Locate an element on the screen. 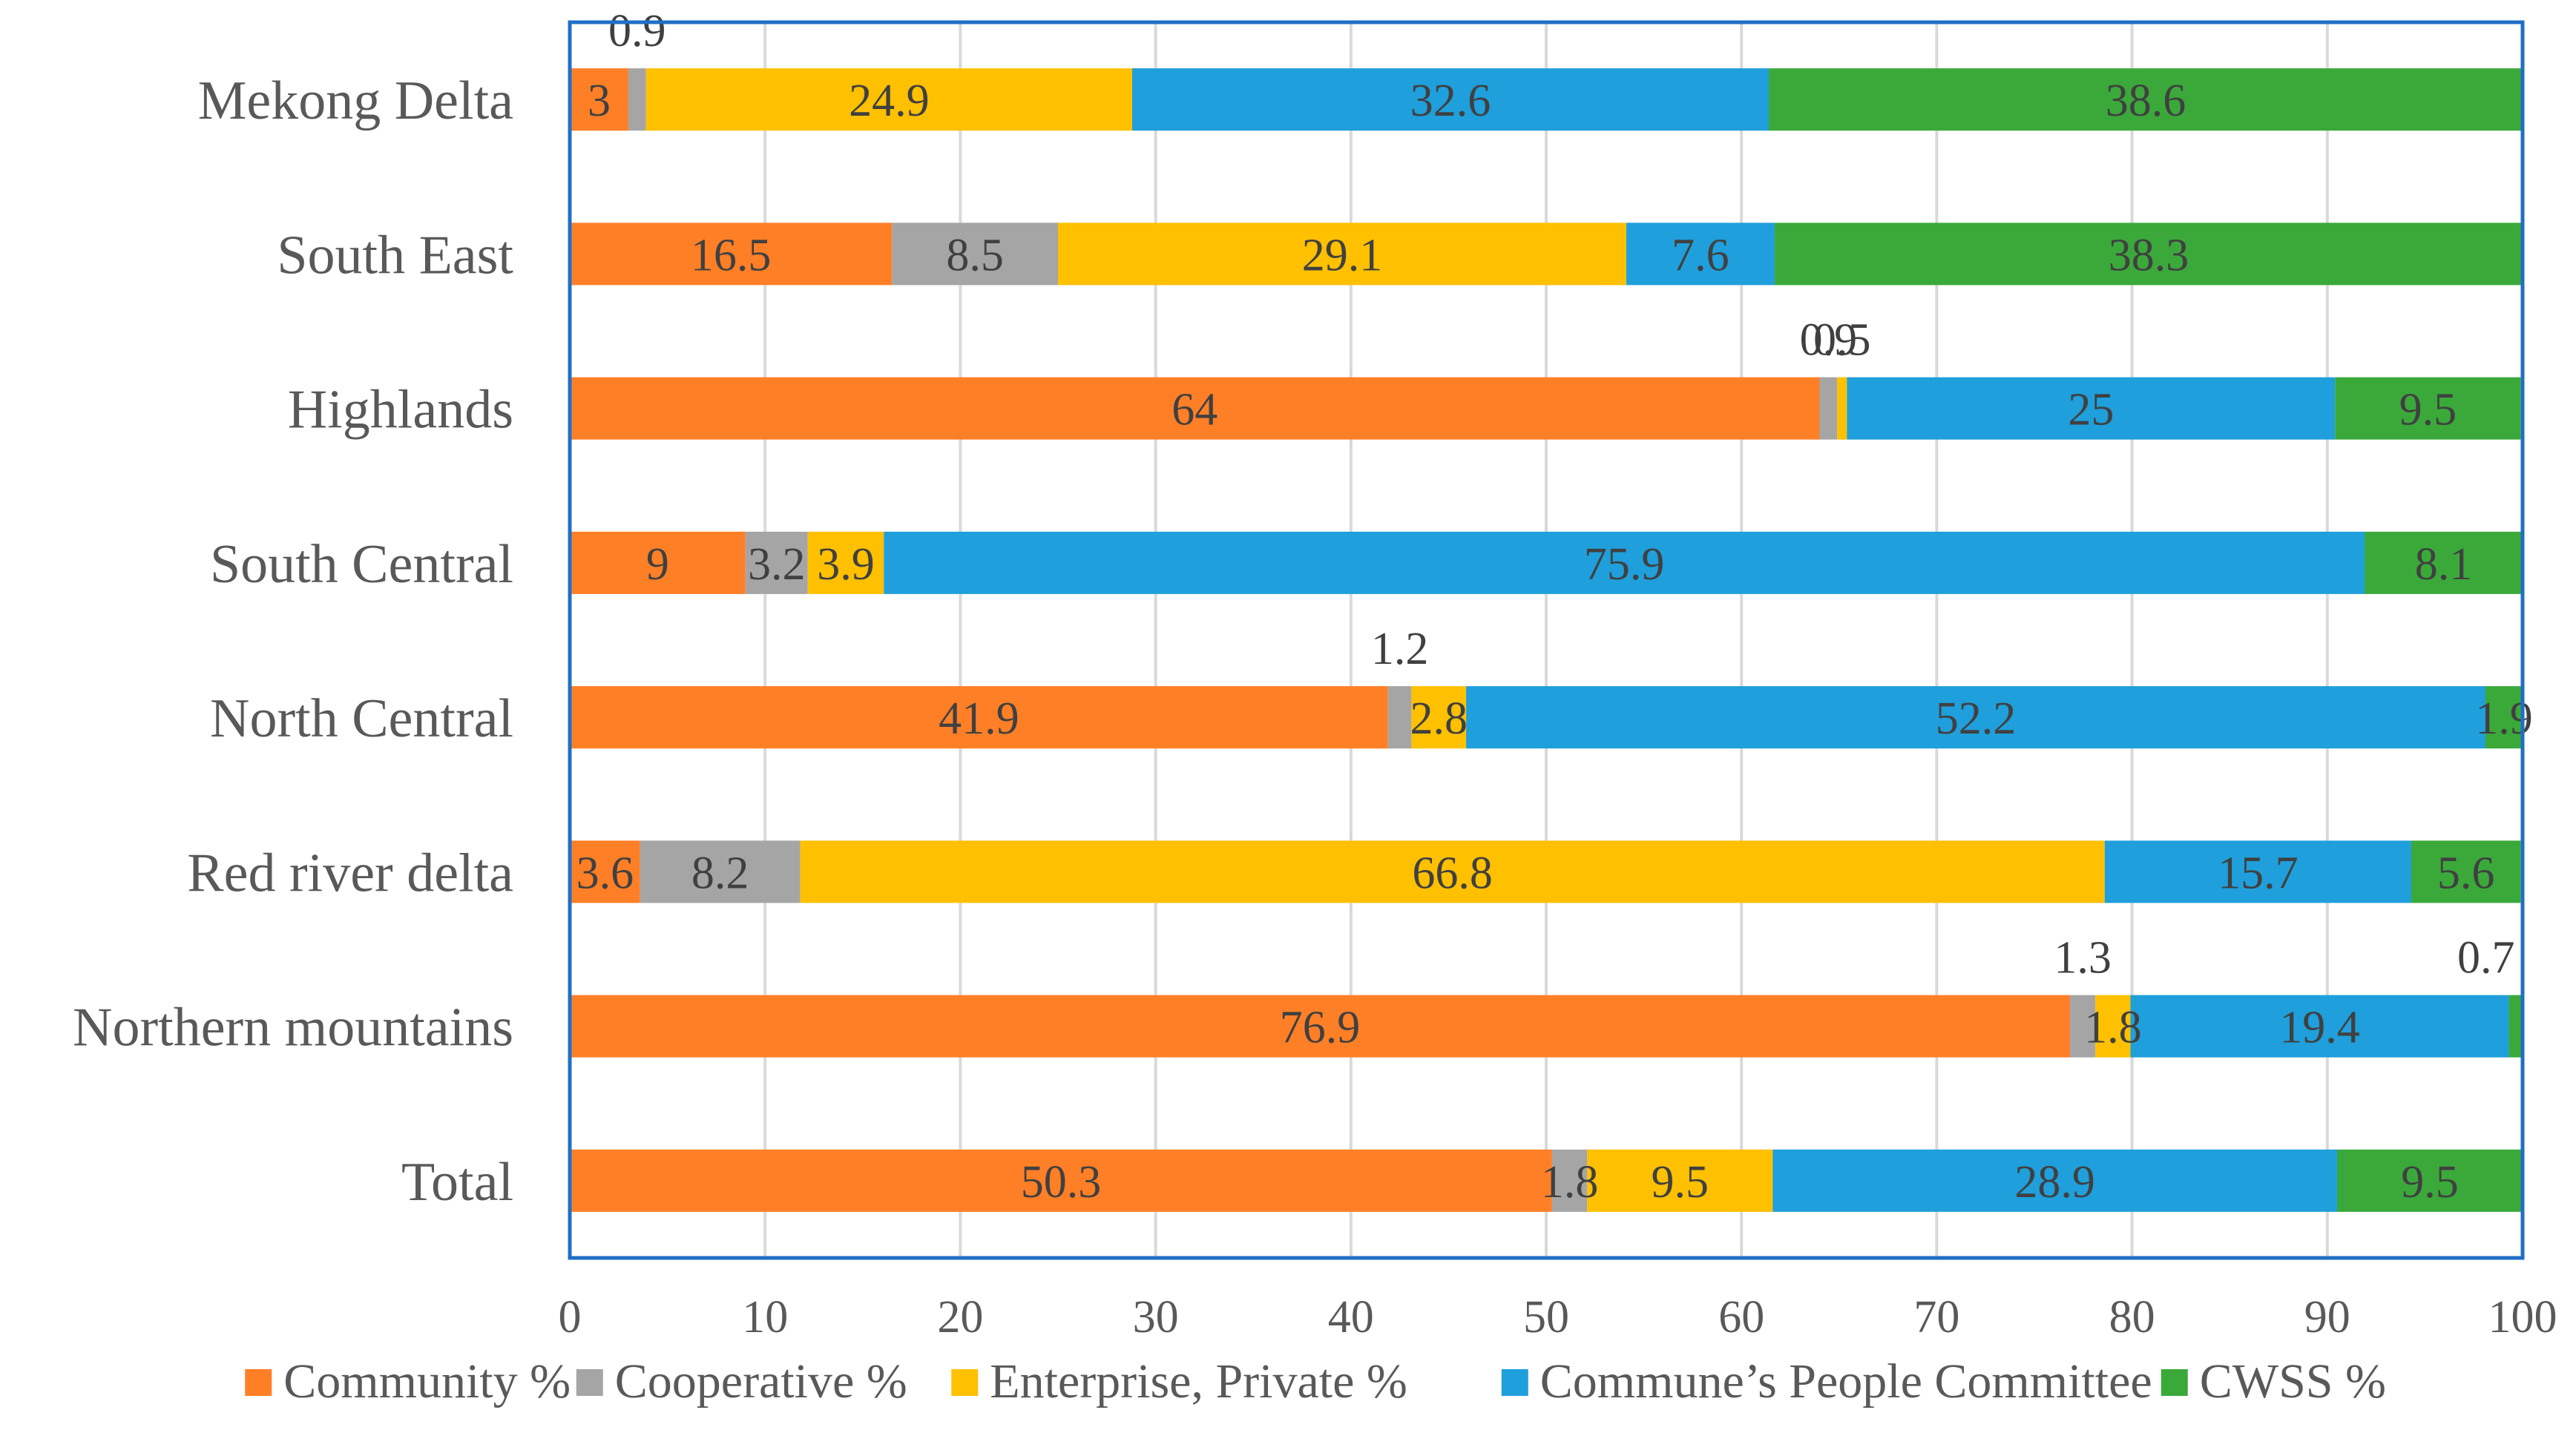 This screenshot has height=1430, width=2576. data-label: 8.2 is located at coordinates (720, 873).